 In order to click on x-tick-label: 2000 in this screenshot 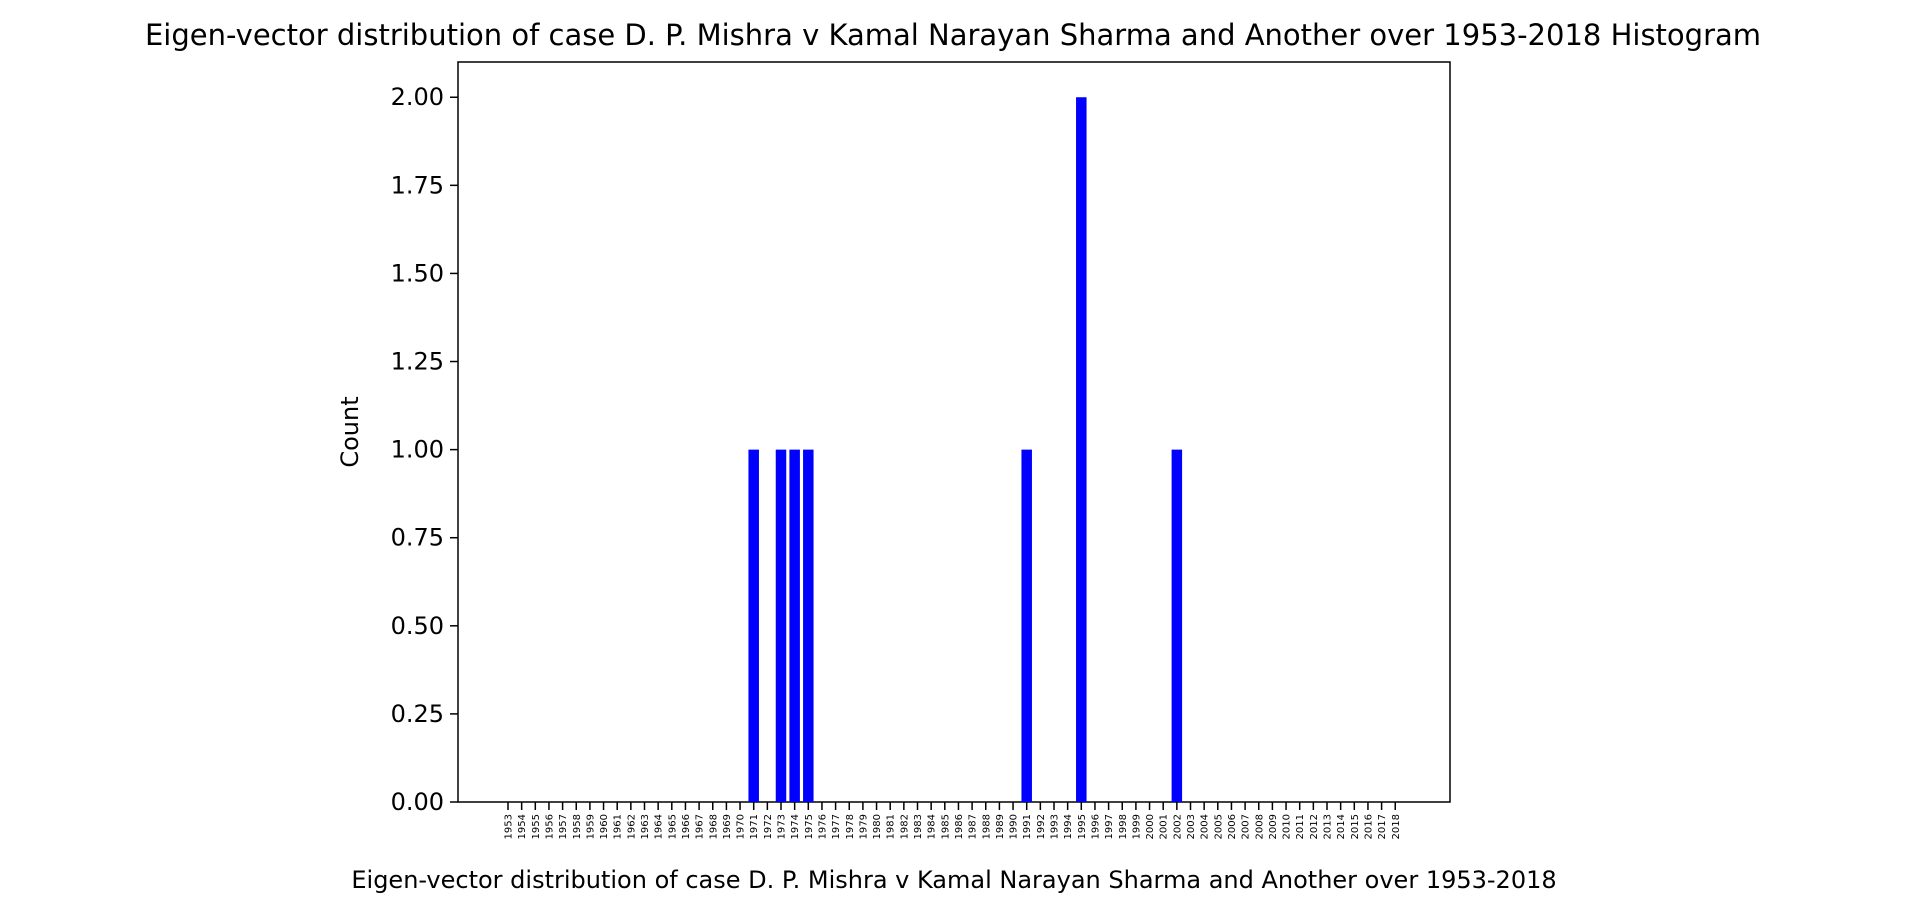, I will do `click(1150, 826)`.